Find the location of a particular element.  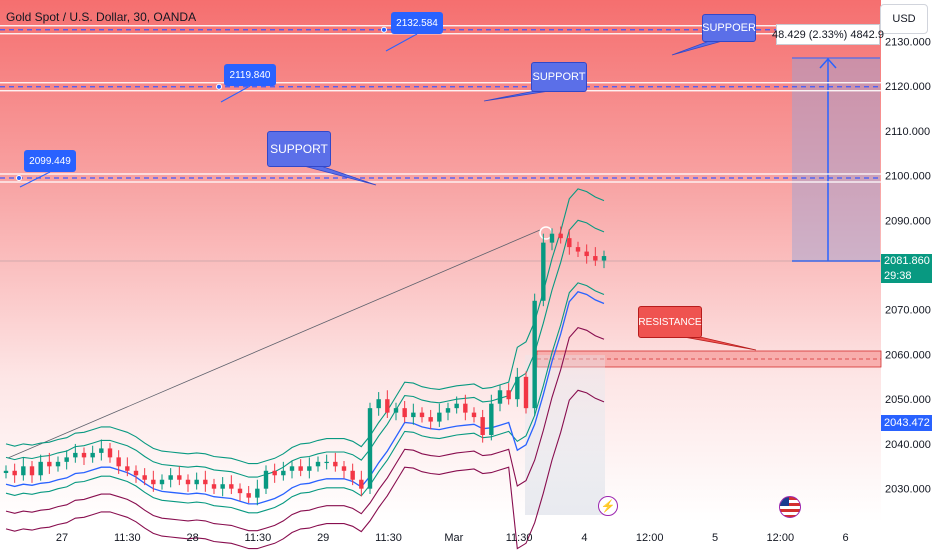

price-tick-label: 2120.000 is located at coordinates (908, 87).